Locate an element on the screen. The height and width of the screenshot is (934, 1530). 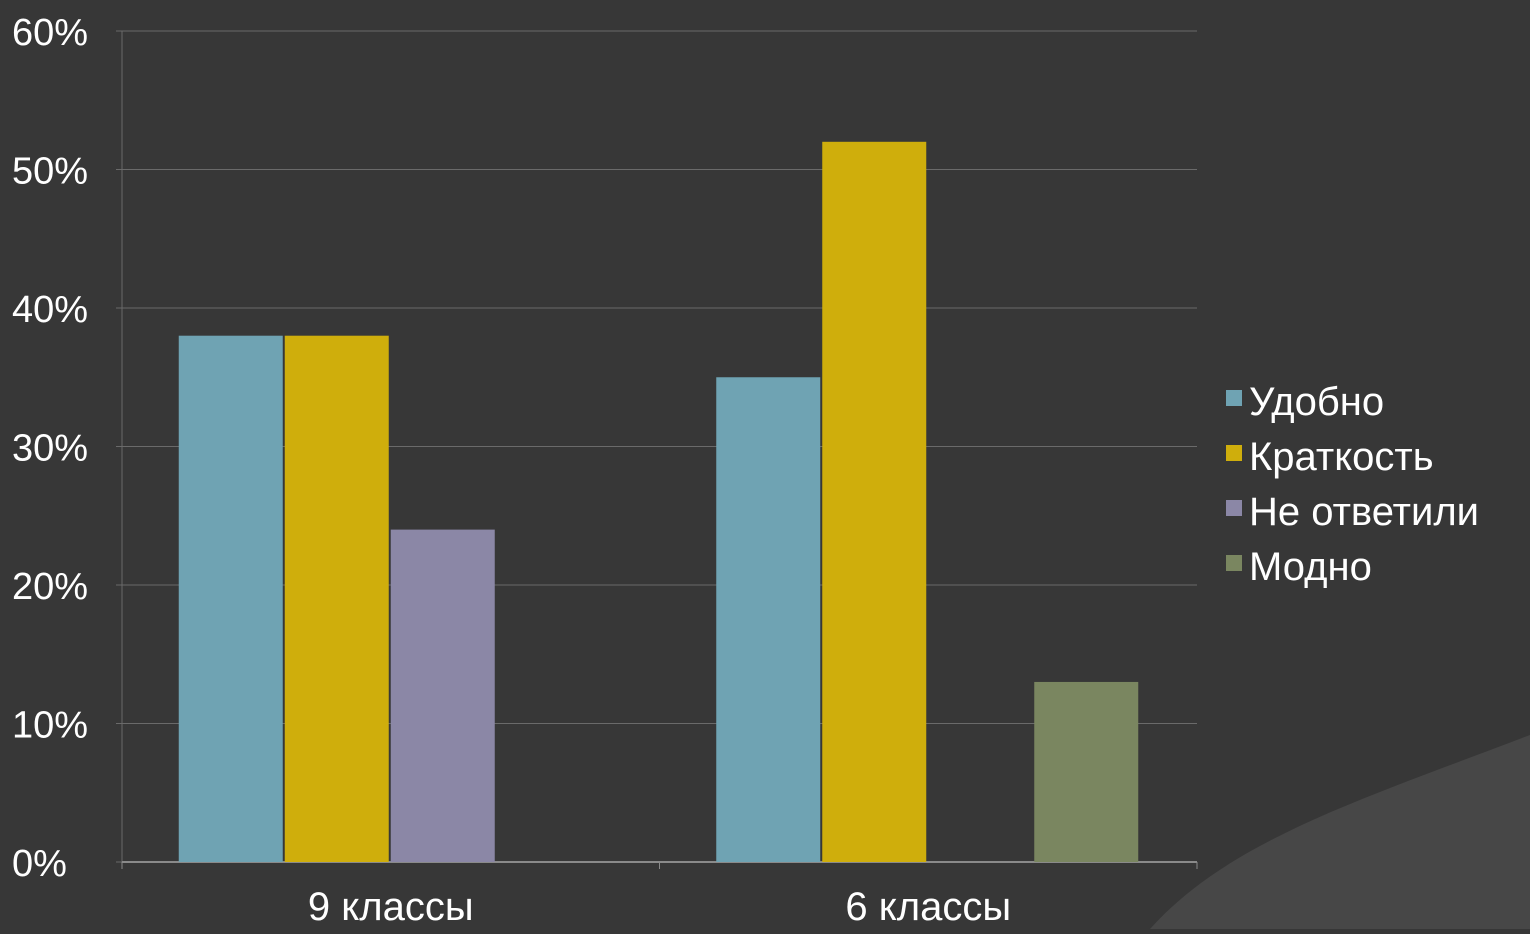
x-category-label: 6 классы is located at coordinates (928, 907).